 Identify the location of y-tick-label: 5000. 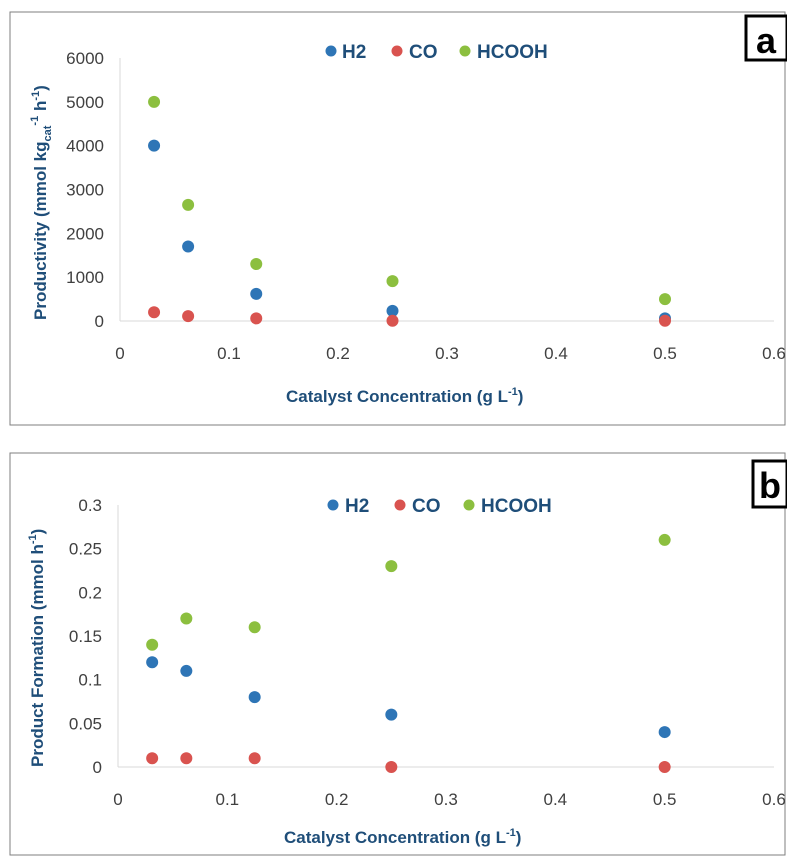
(85, 102).